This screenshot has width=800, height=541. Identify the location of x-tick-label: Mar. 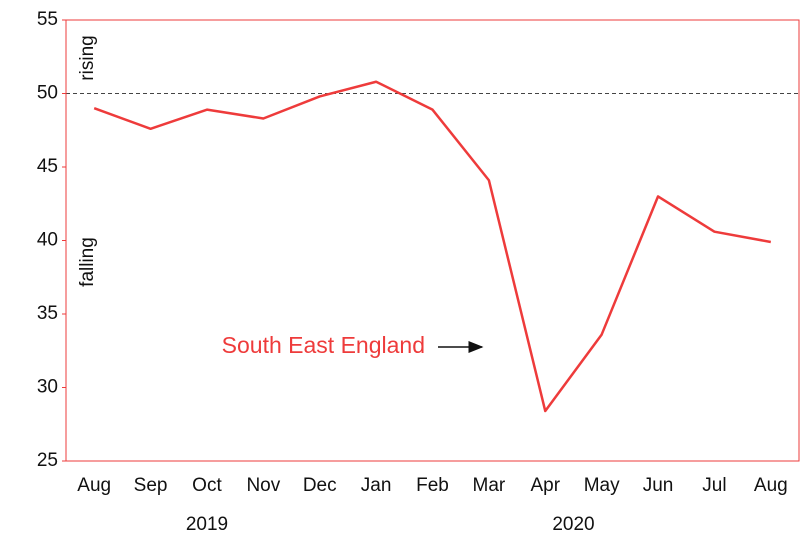
(489, 485).